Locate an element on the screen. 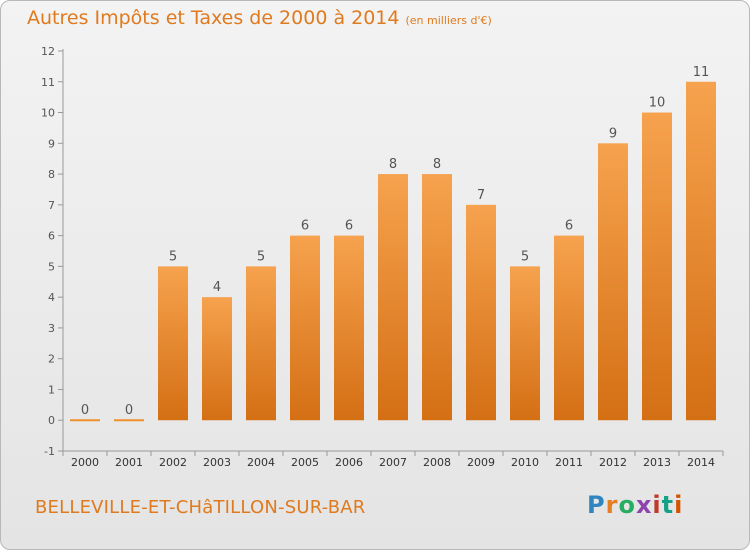  y-tick-label: -1 is located at coordinates (49, 451).